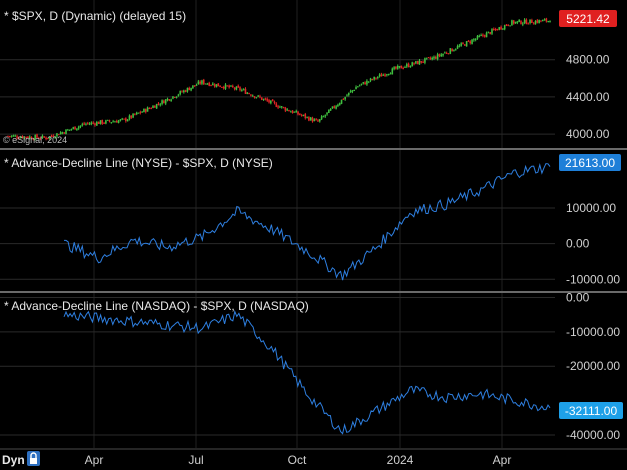  What do you see at coordinates (578, 297) in the screenshot?
I see `y-tick-label: 0.00` at bounding box center [578, 297].